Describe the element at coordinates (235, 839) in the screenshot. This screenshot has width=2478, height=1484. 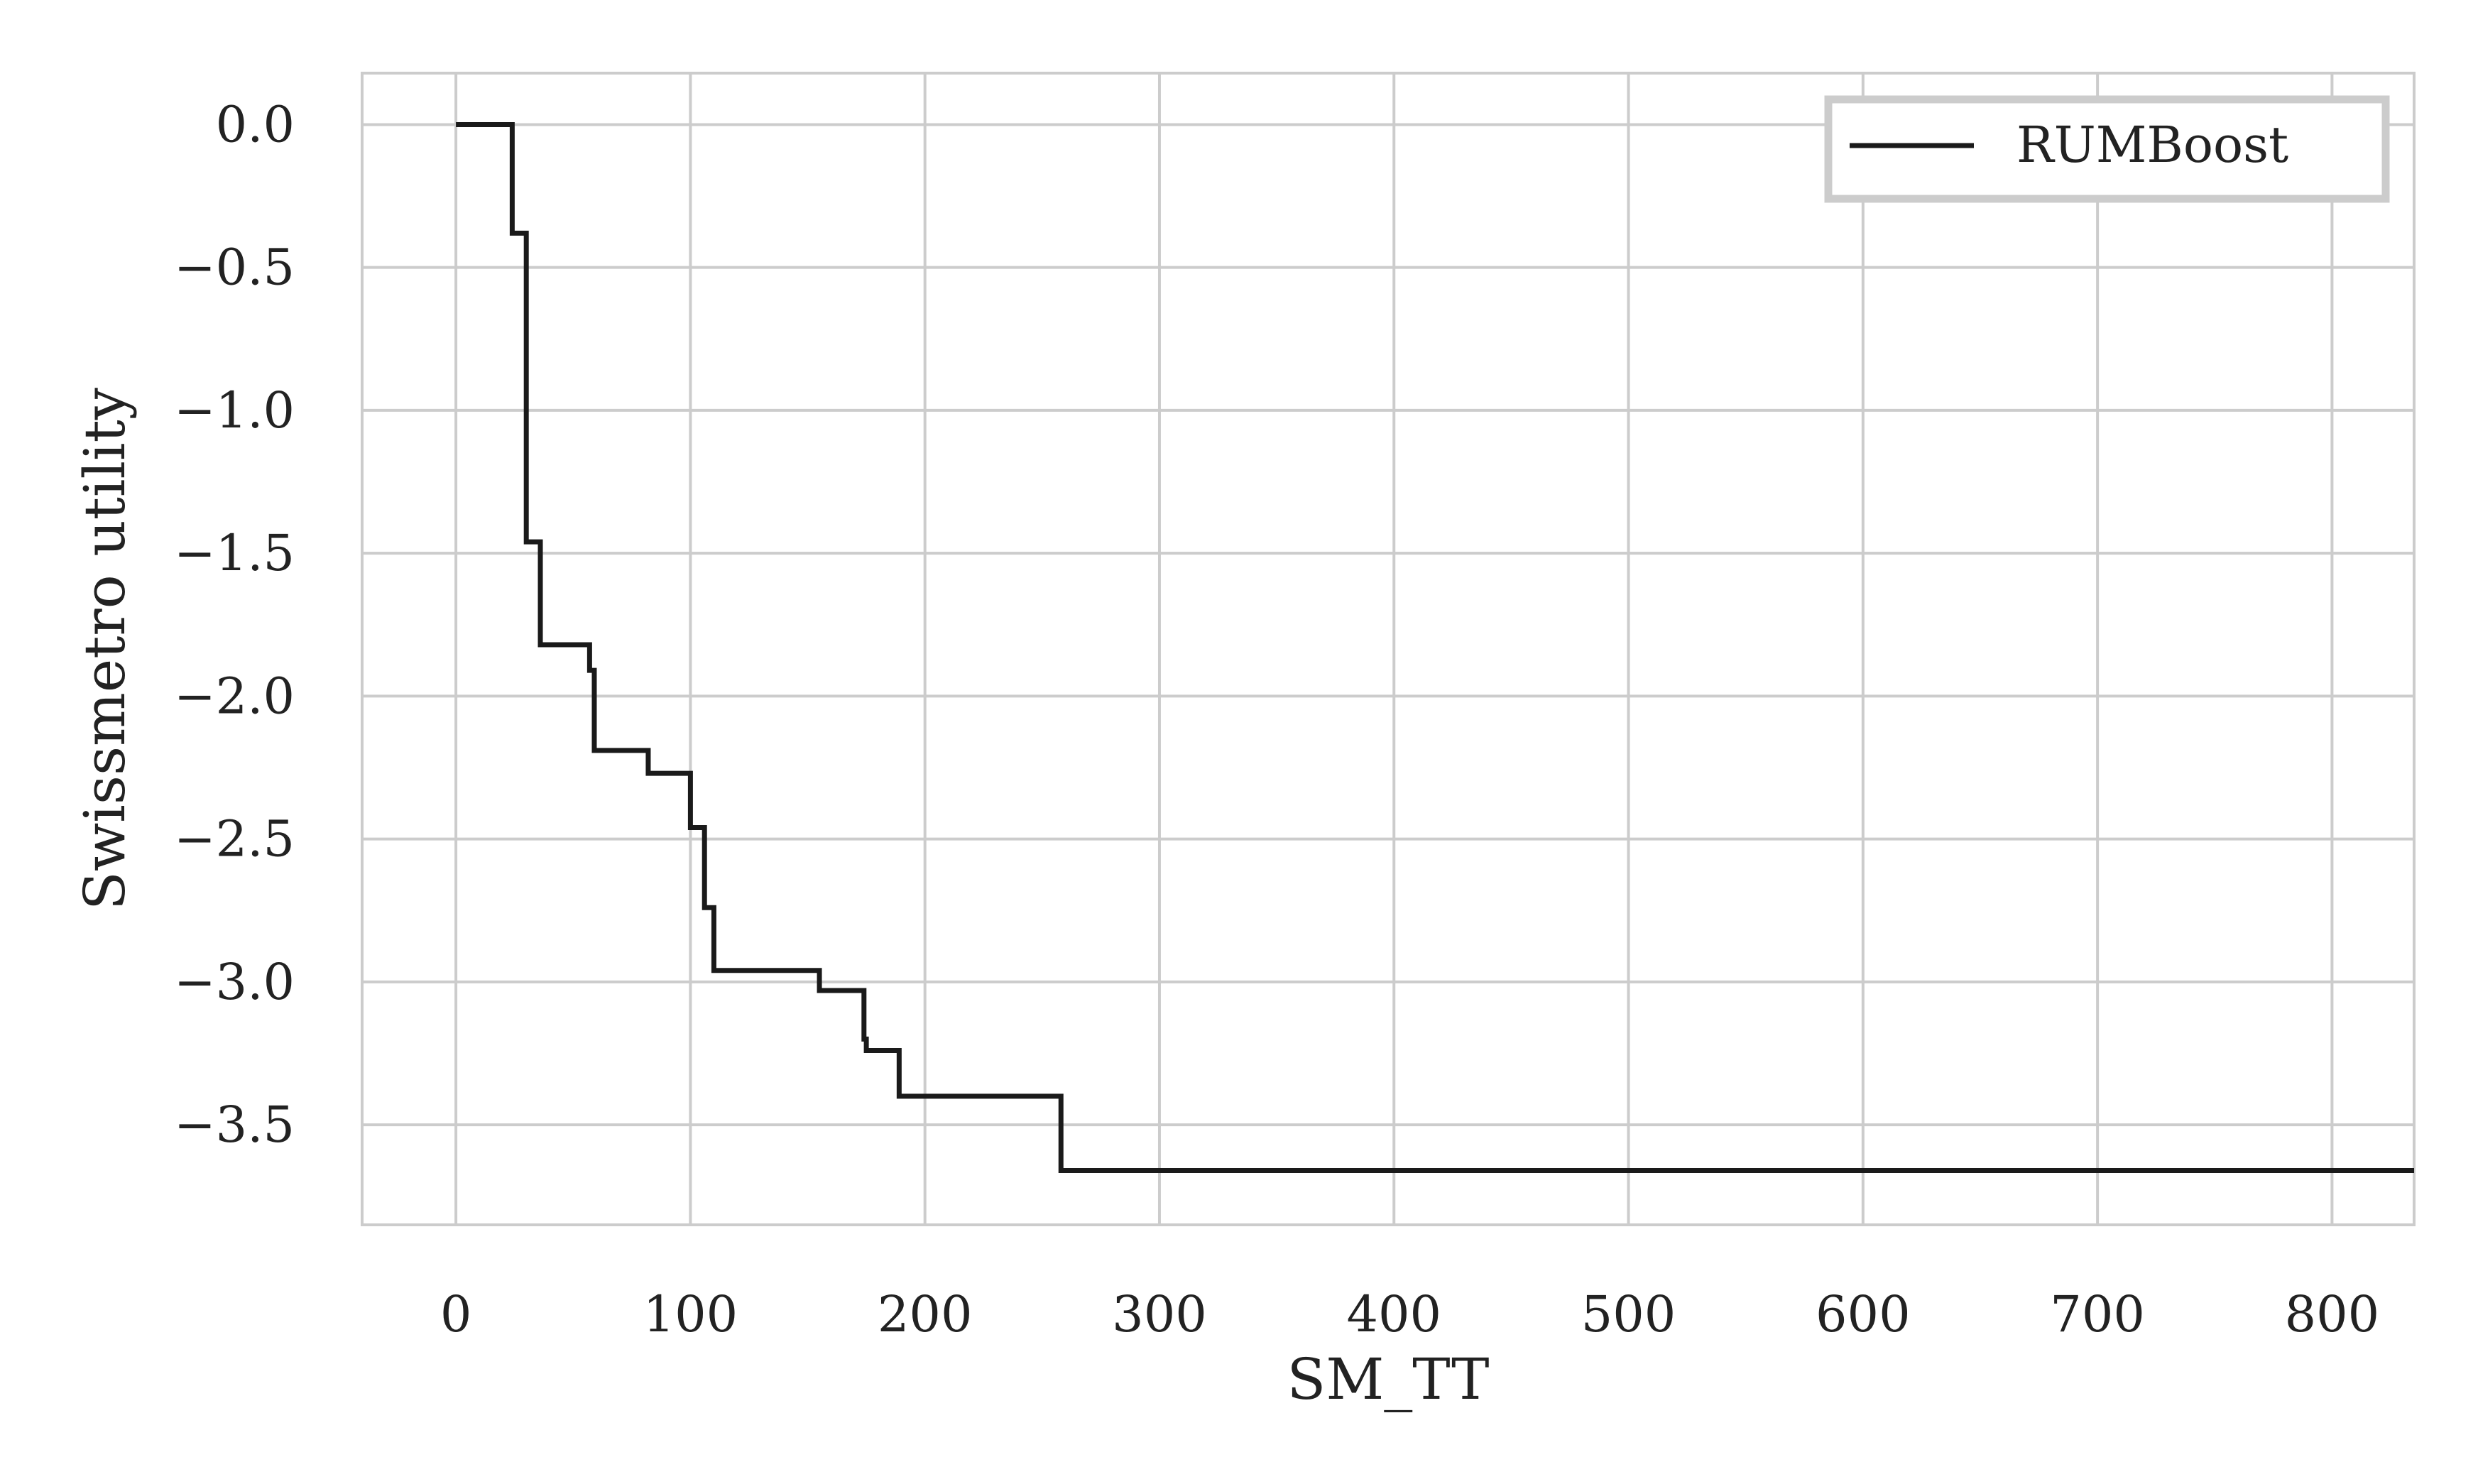
I see `y-tick-label: −2.5` at that location.